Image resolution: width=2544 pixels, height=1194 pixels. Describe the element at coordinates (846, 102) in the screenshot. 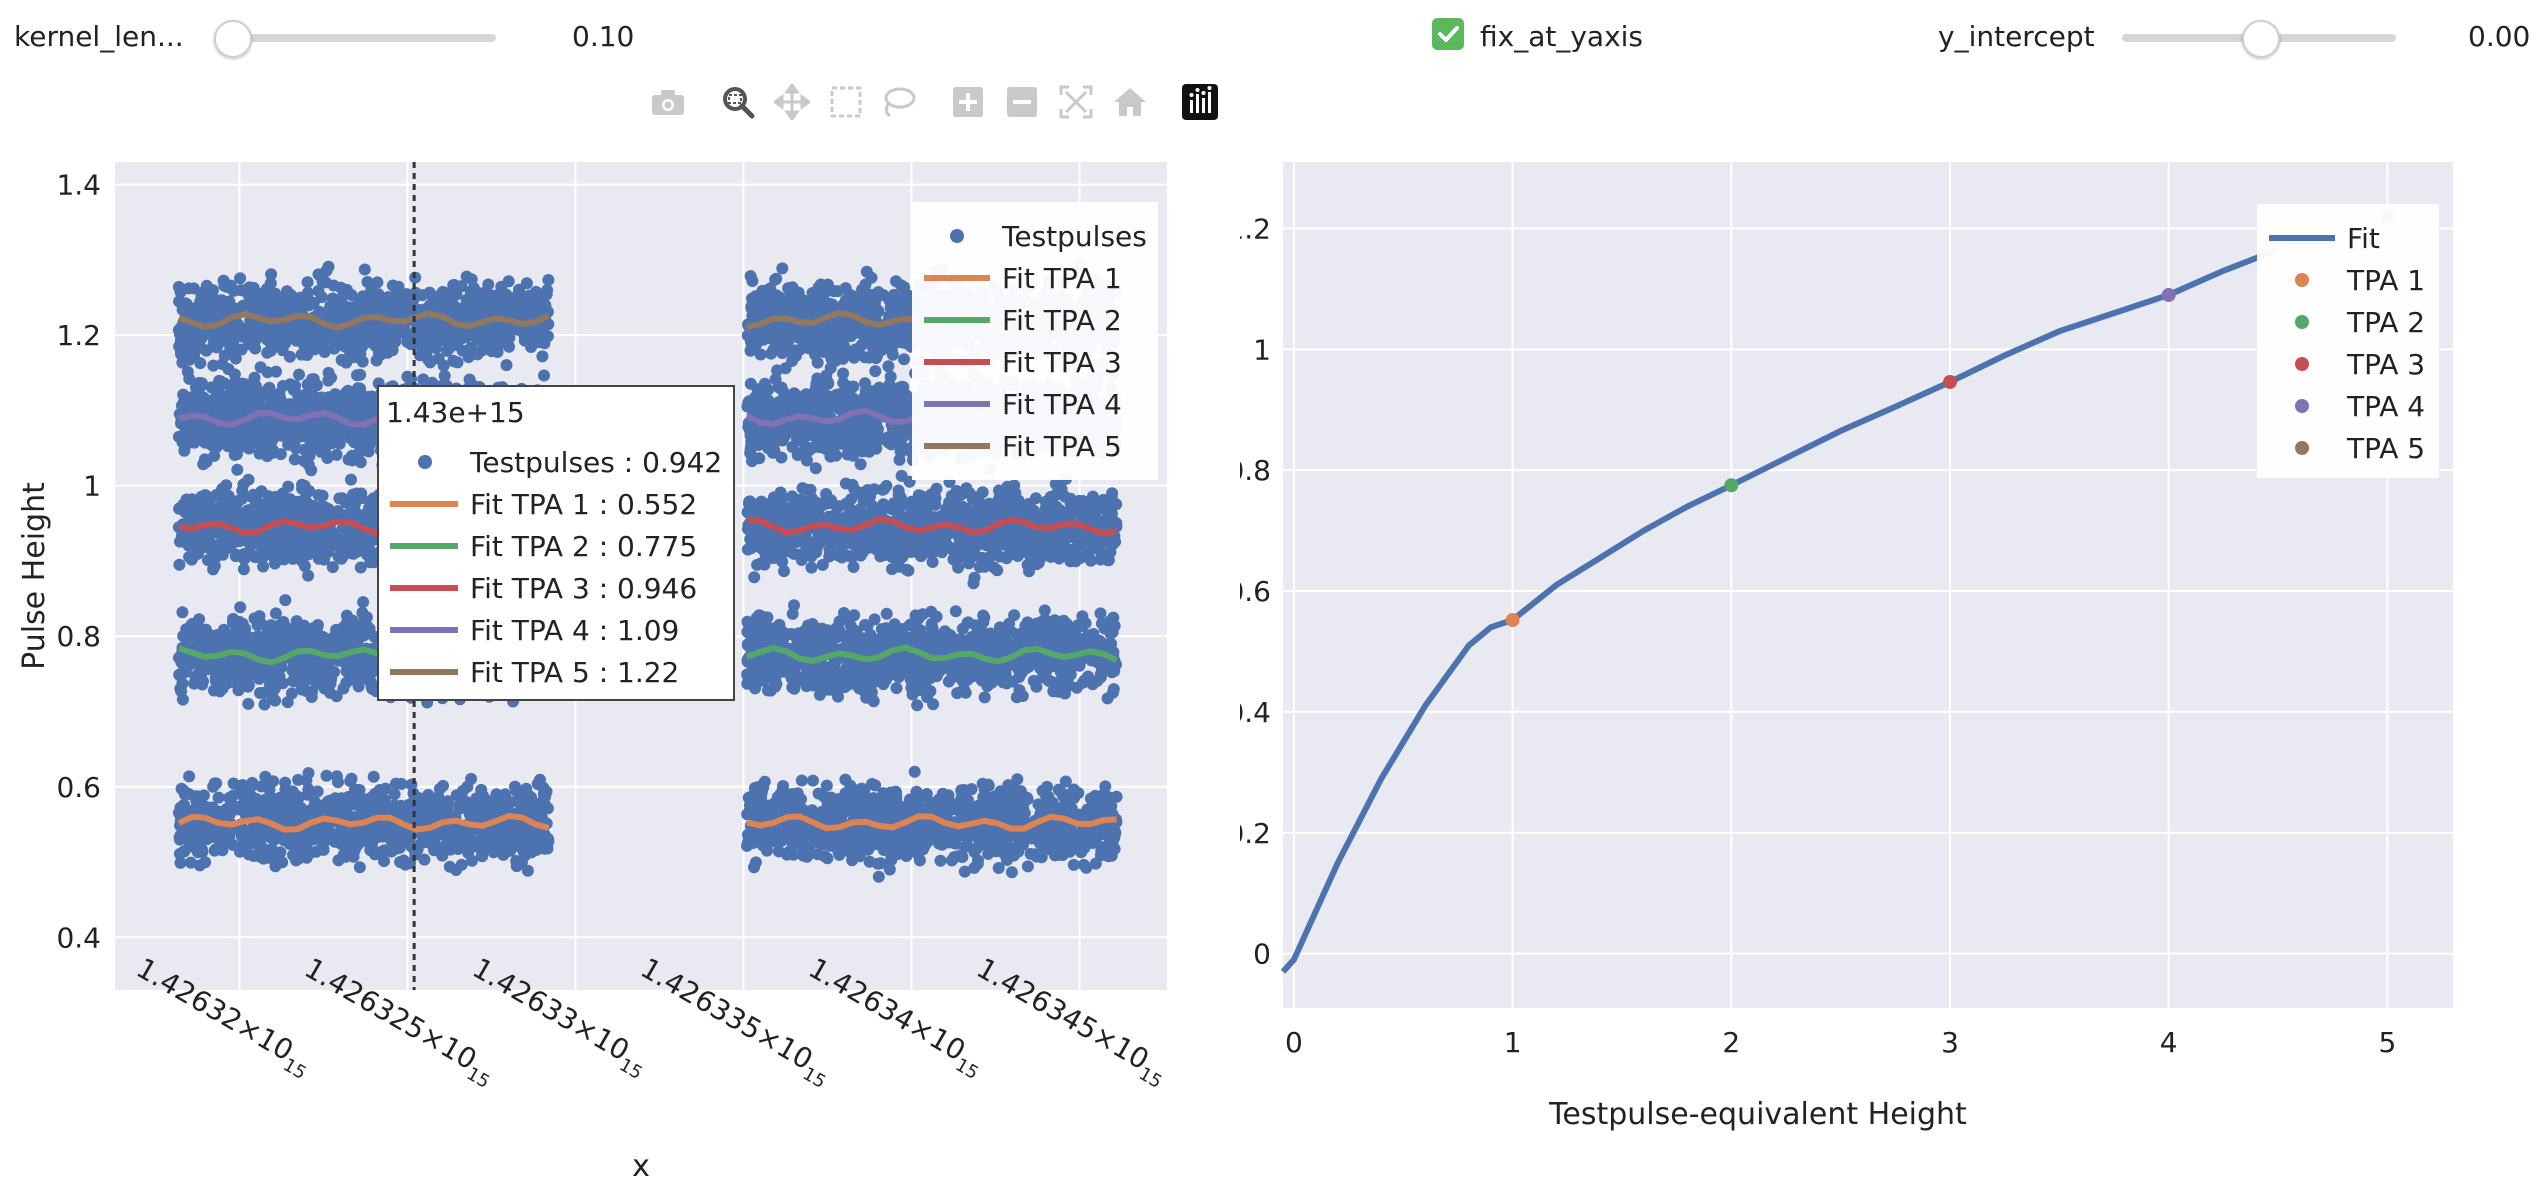

I see `box-select-icon` at that location.